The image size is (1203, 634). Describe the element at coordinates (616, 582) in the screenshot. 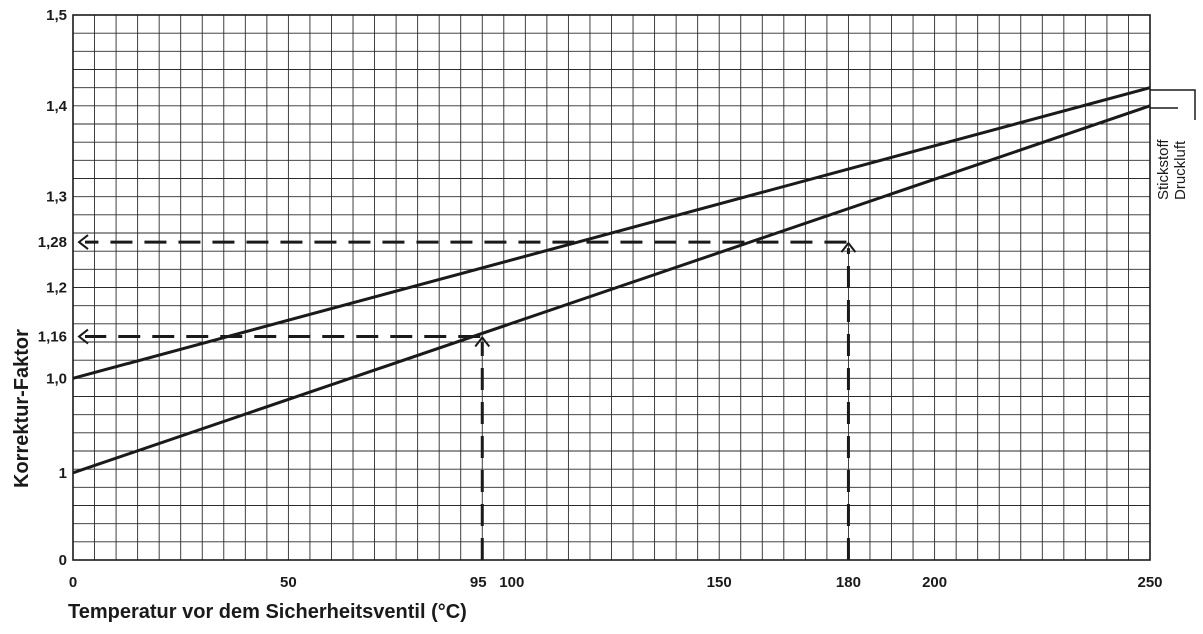

I see `x-tick-labels: 0 50 95 100 150 180 200 250` at that location.